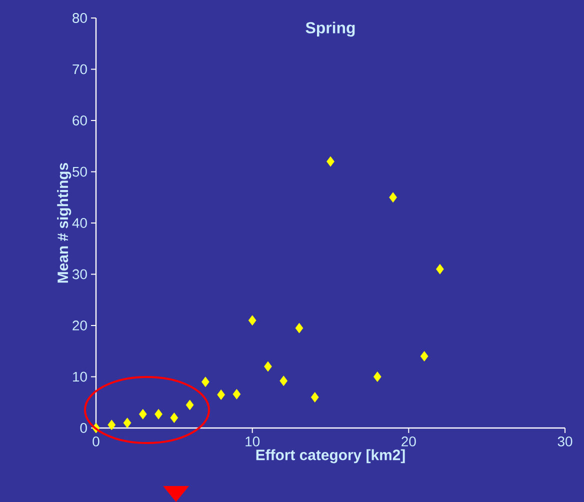 The height and width of the screenshot is (502, 584). I want to click on x-tick-label: 20, so click(409, 441).